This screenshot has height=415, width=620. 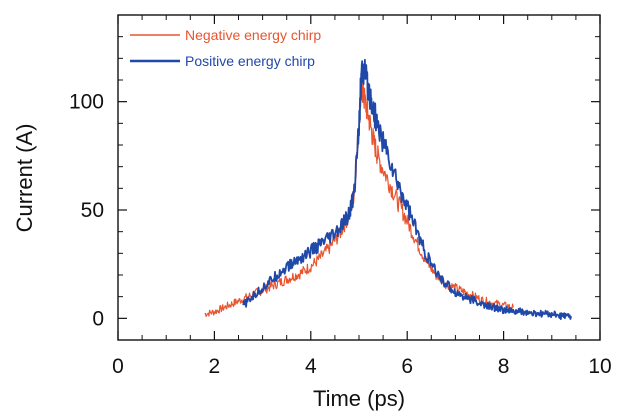 What do you see at coordinates (98, 318) in the screenshot?
I see `y-tick-label: 0` at bounding box center [98, 318].